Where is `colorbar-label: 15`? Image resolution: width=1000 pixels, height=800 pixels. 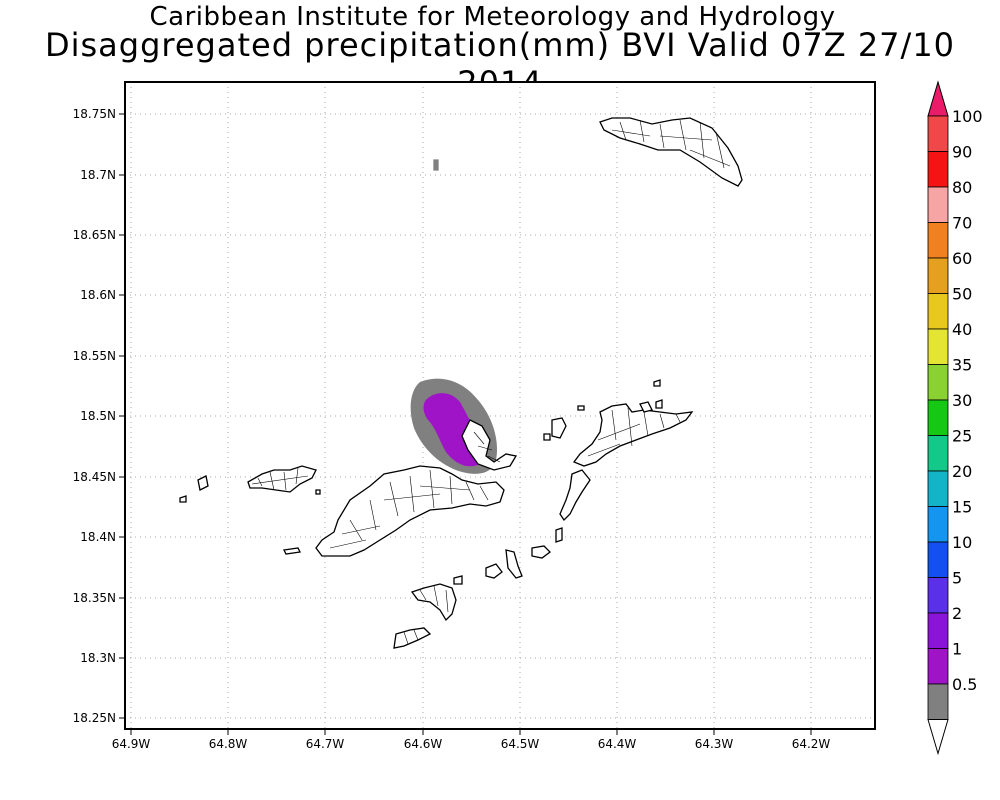
colorbar-label: 15 is located at coordinates (962, 507).